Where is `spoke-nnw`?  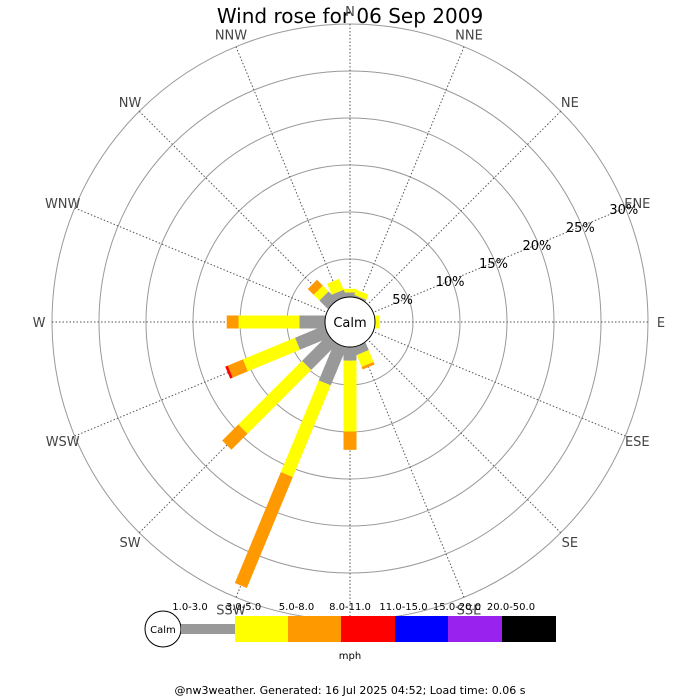 spoke-nnw is located at coordinates (288, 172).